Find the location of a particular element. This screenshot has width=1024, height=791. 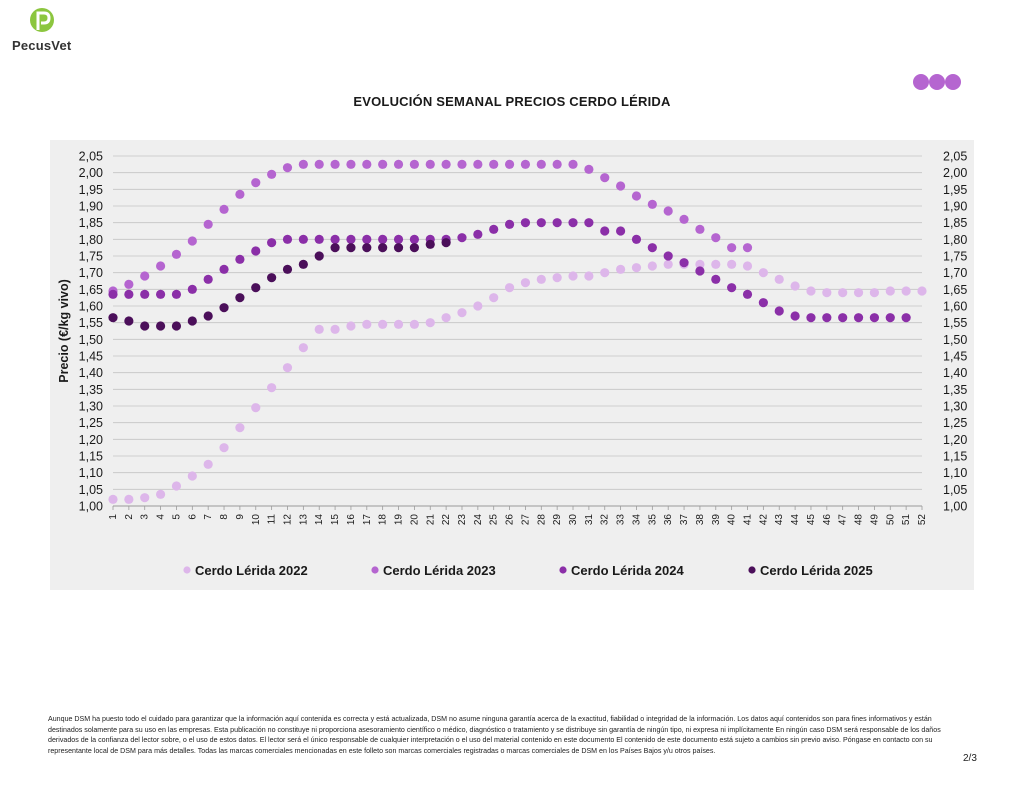

y-tick-label-left: 1,75 is located at coordinates (91, 257).